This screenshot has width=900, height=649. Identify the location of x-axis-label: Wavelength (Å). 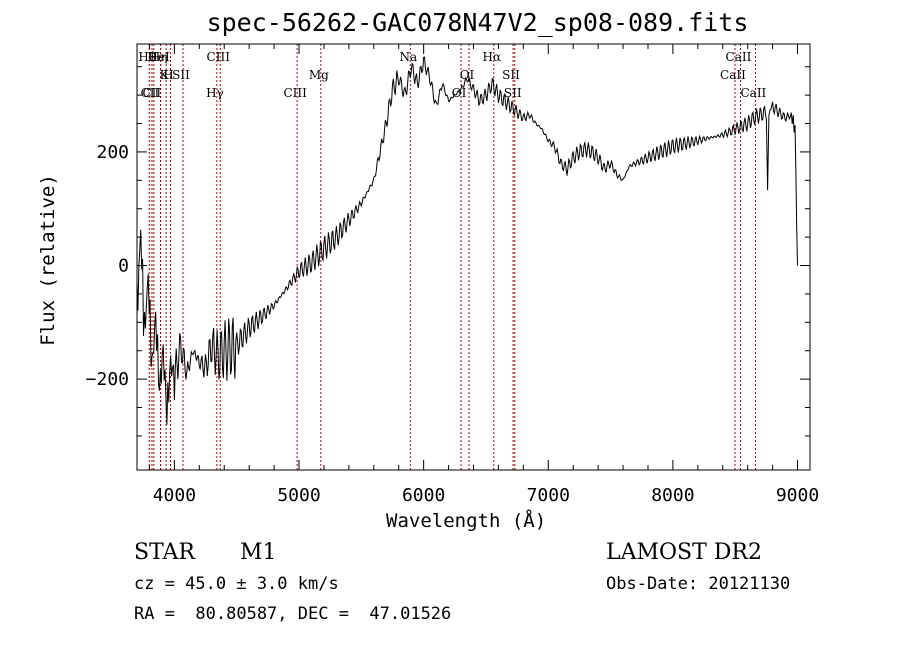
(466, 521).